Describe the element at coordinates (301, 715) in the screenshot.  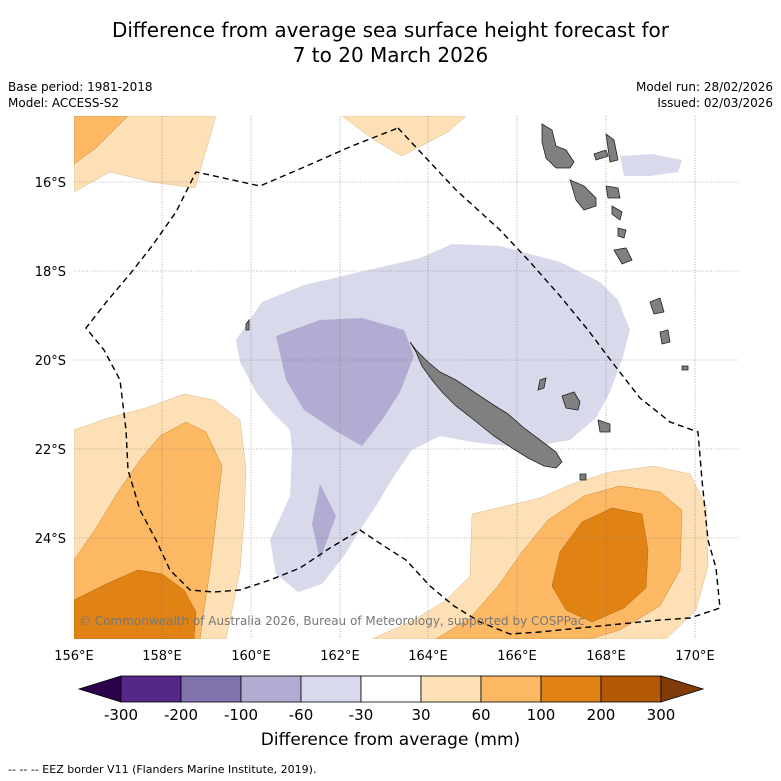
I see `cb-tick-label: -60` at that location.